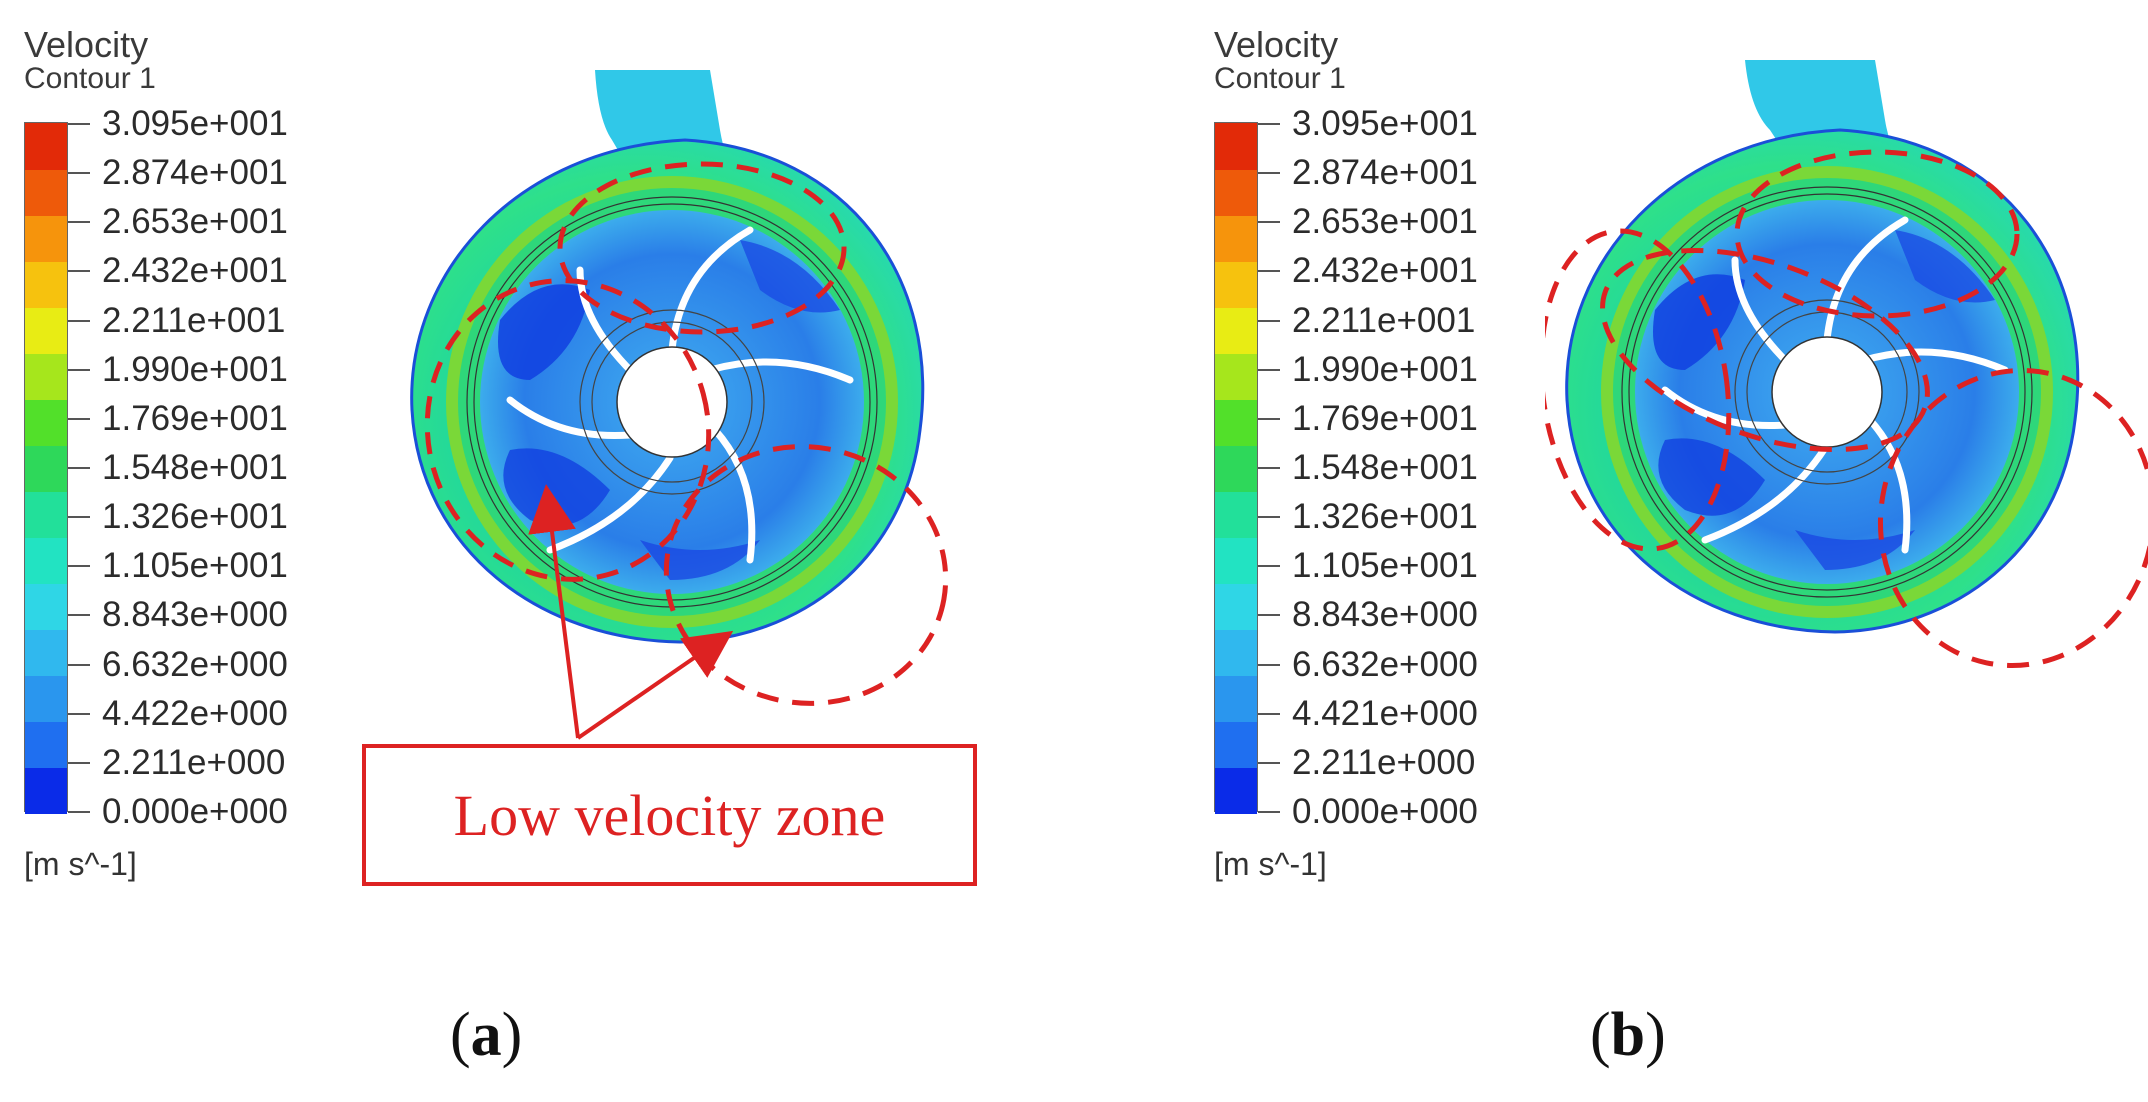  Describe the element at coordinates (194, 320) in the screenshot. I see `tick-label: 2.211e+001` at that location.